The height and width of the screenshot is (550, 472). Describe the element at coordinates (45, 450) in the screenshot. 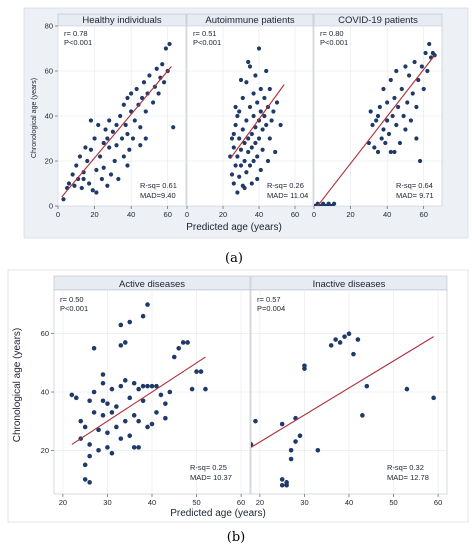

I see `y-tick-label: 20` at that location.